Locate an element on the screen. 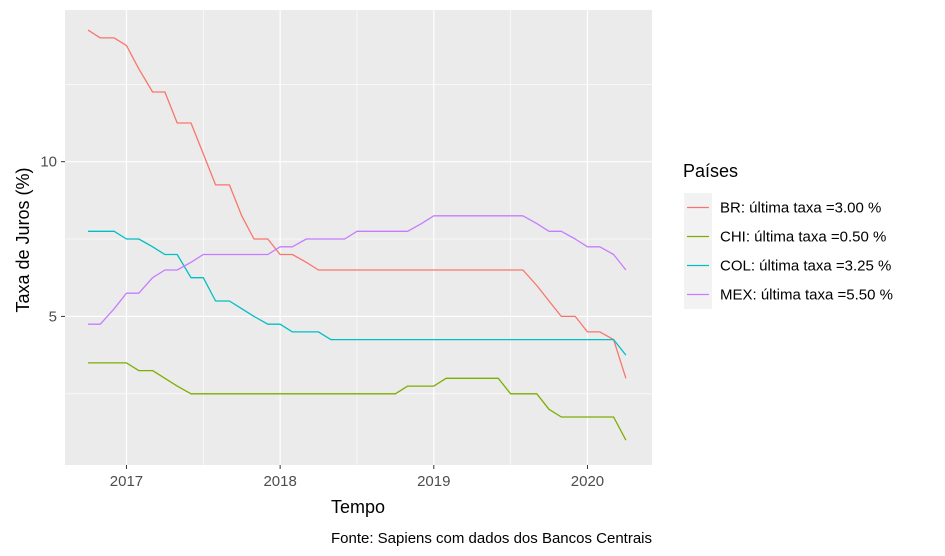 The width and height of the screenshot is (945, 556). series-line-col is located at coordinates (357, 293).